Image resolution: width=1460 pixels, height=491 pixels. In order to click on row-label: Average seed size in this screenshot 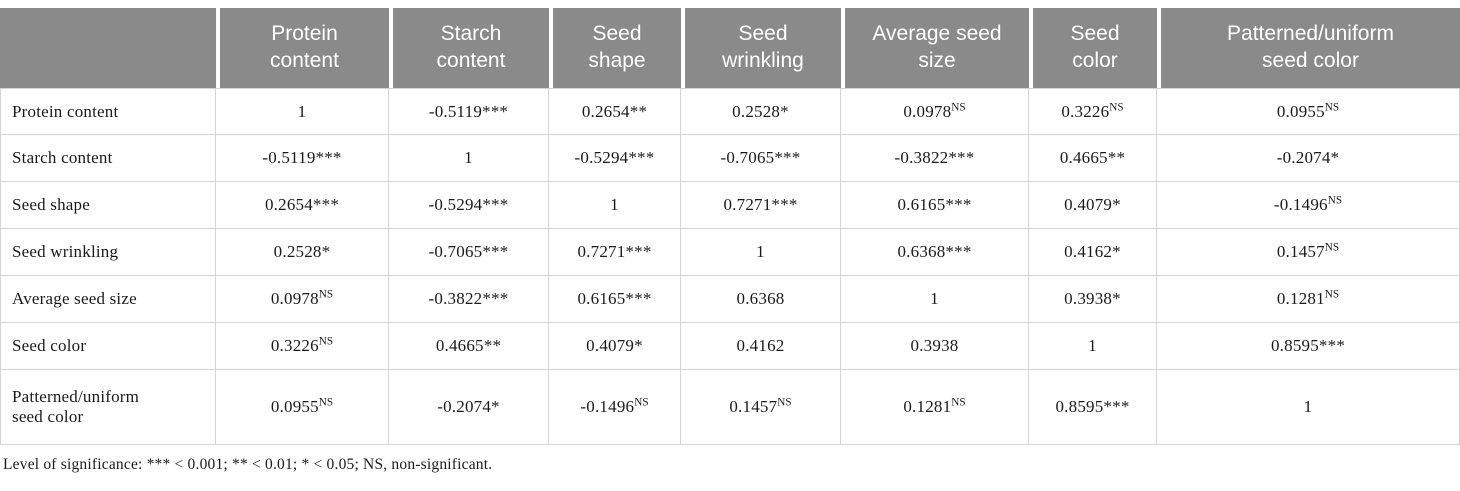, I will do `click(108, 299)`.